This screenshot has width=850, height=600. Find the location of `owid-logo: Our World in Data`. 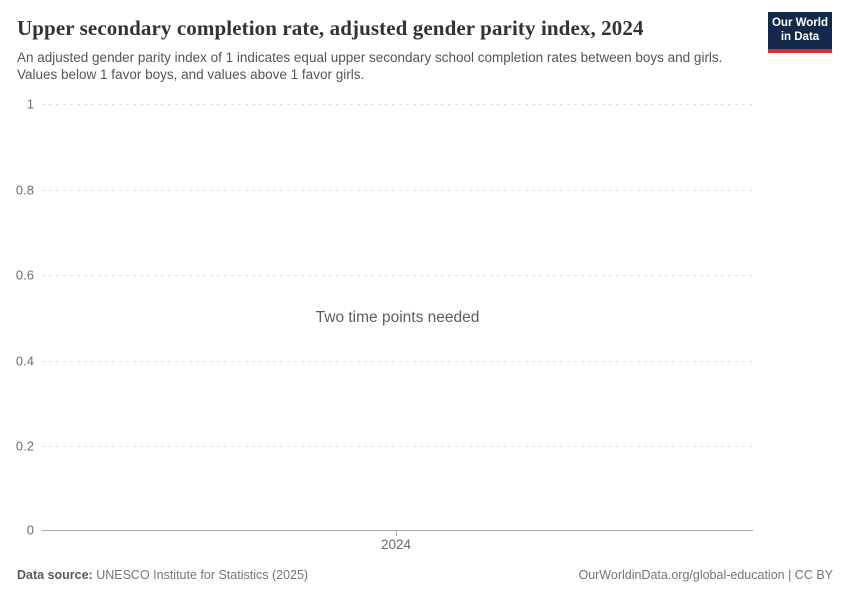

owid-logo: Our World in Data is located at coordinates (800, 32).